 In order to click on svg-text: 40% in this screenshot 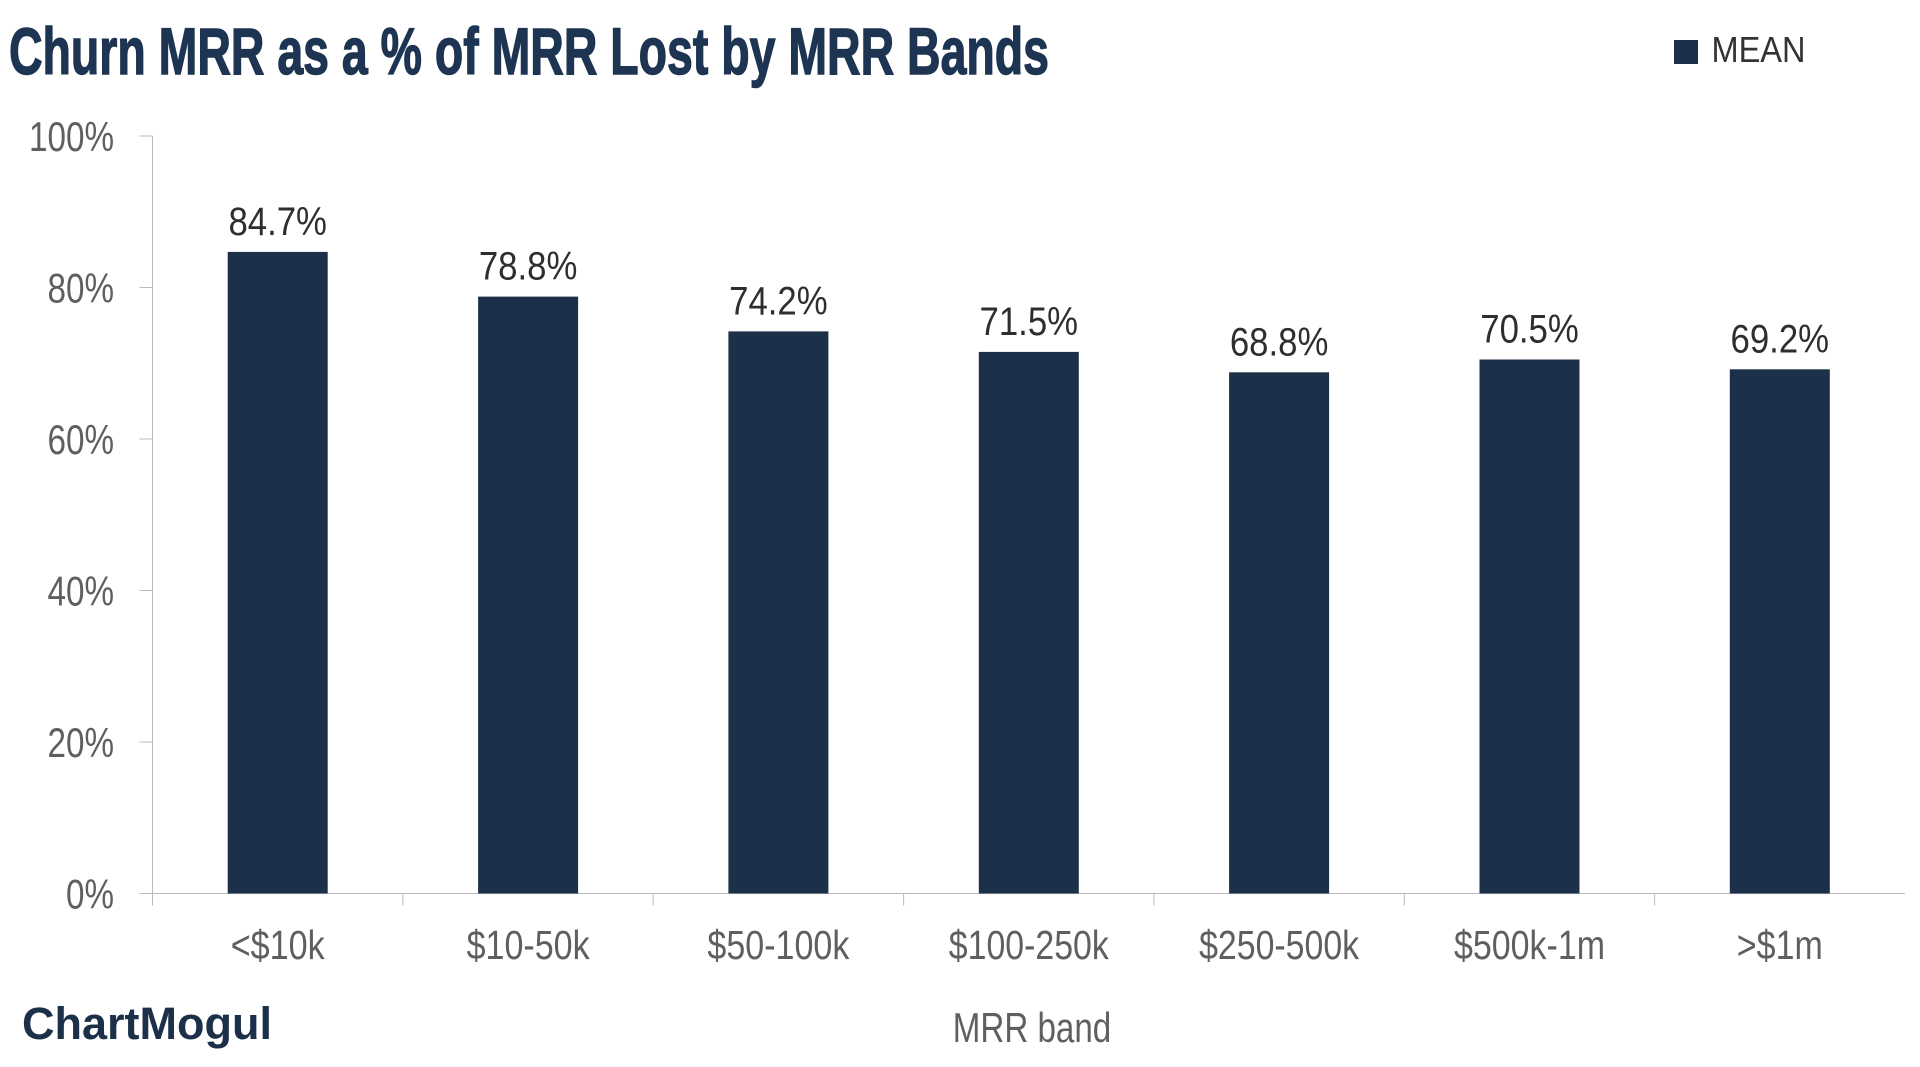, I will do `click(81, 590)`.